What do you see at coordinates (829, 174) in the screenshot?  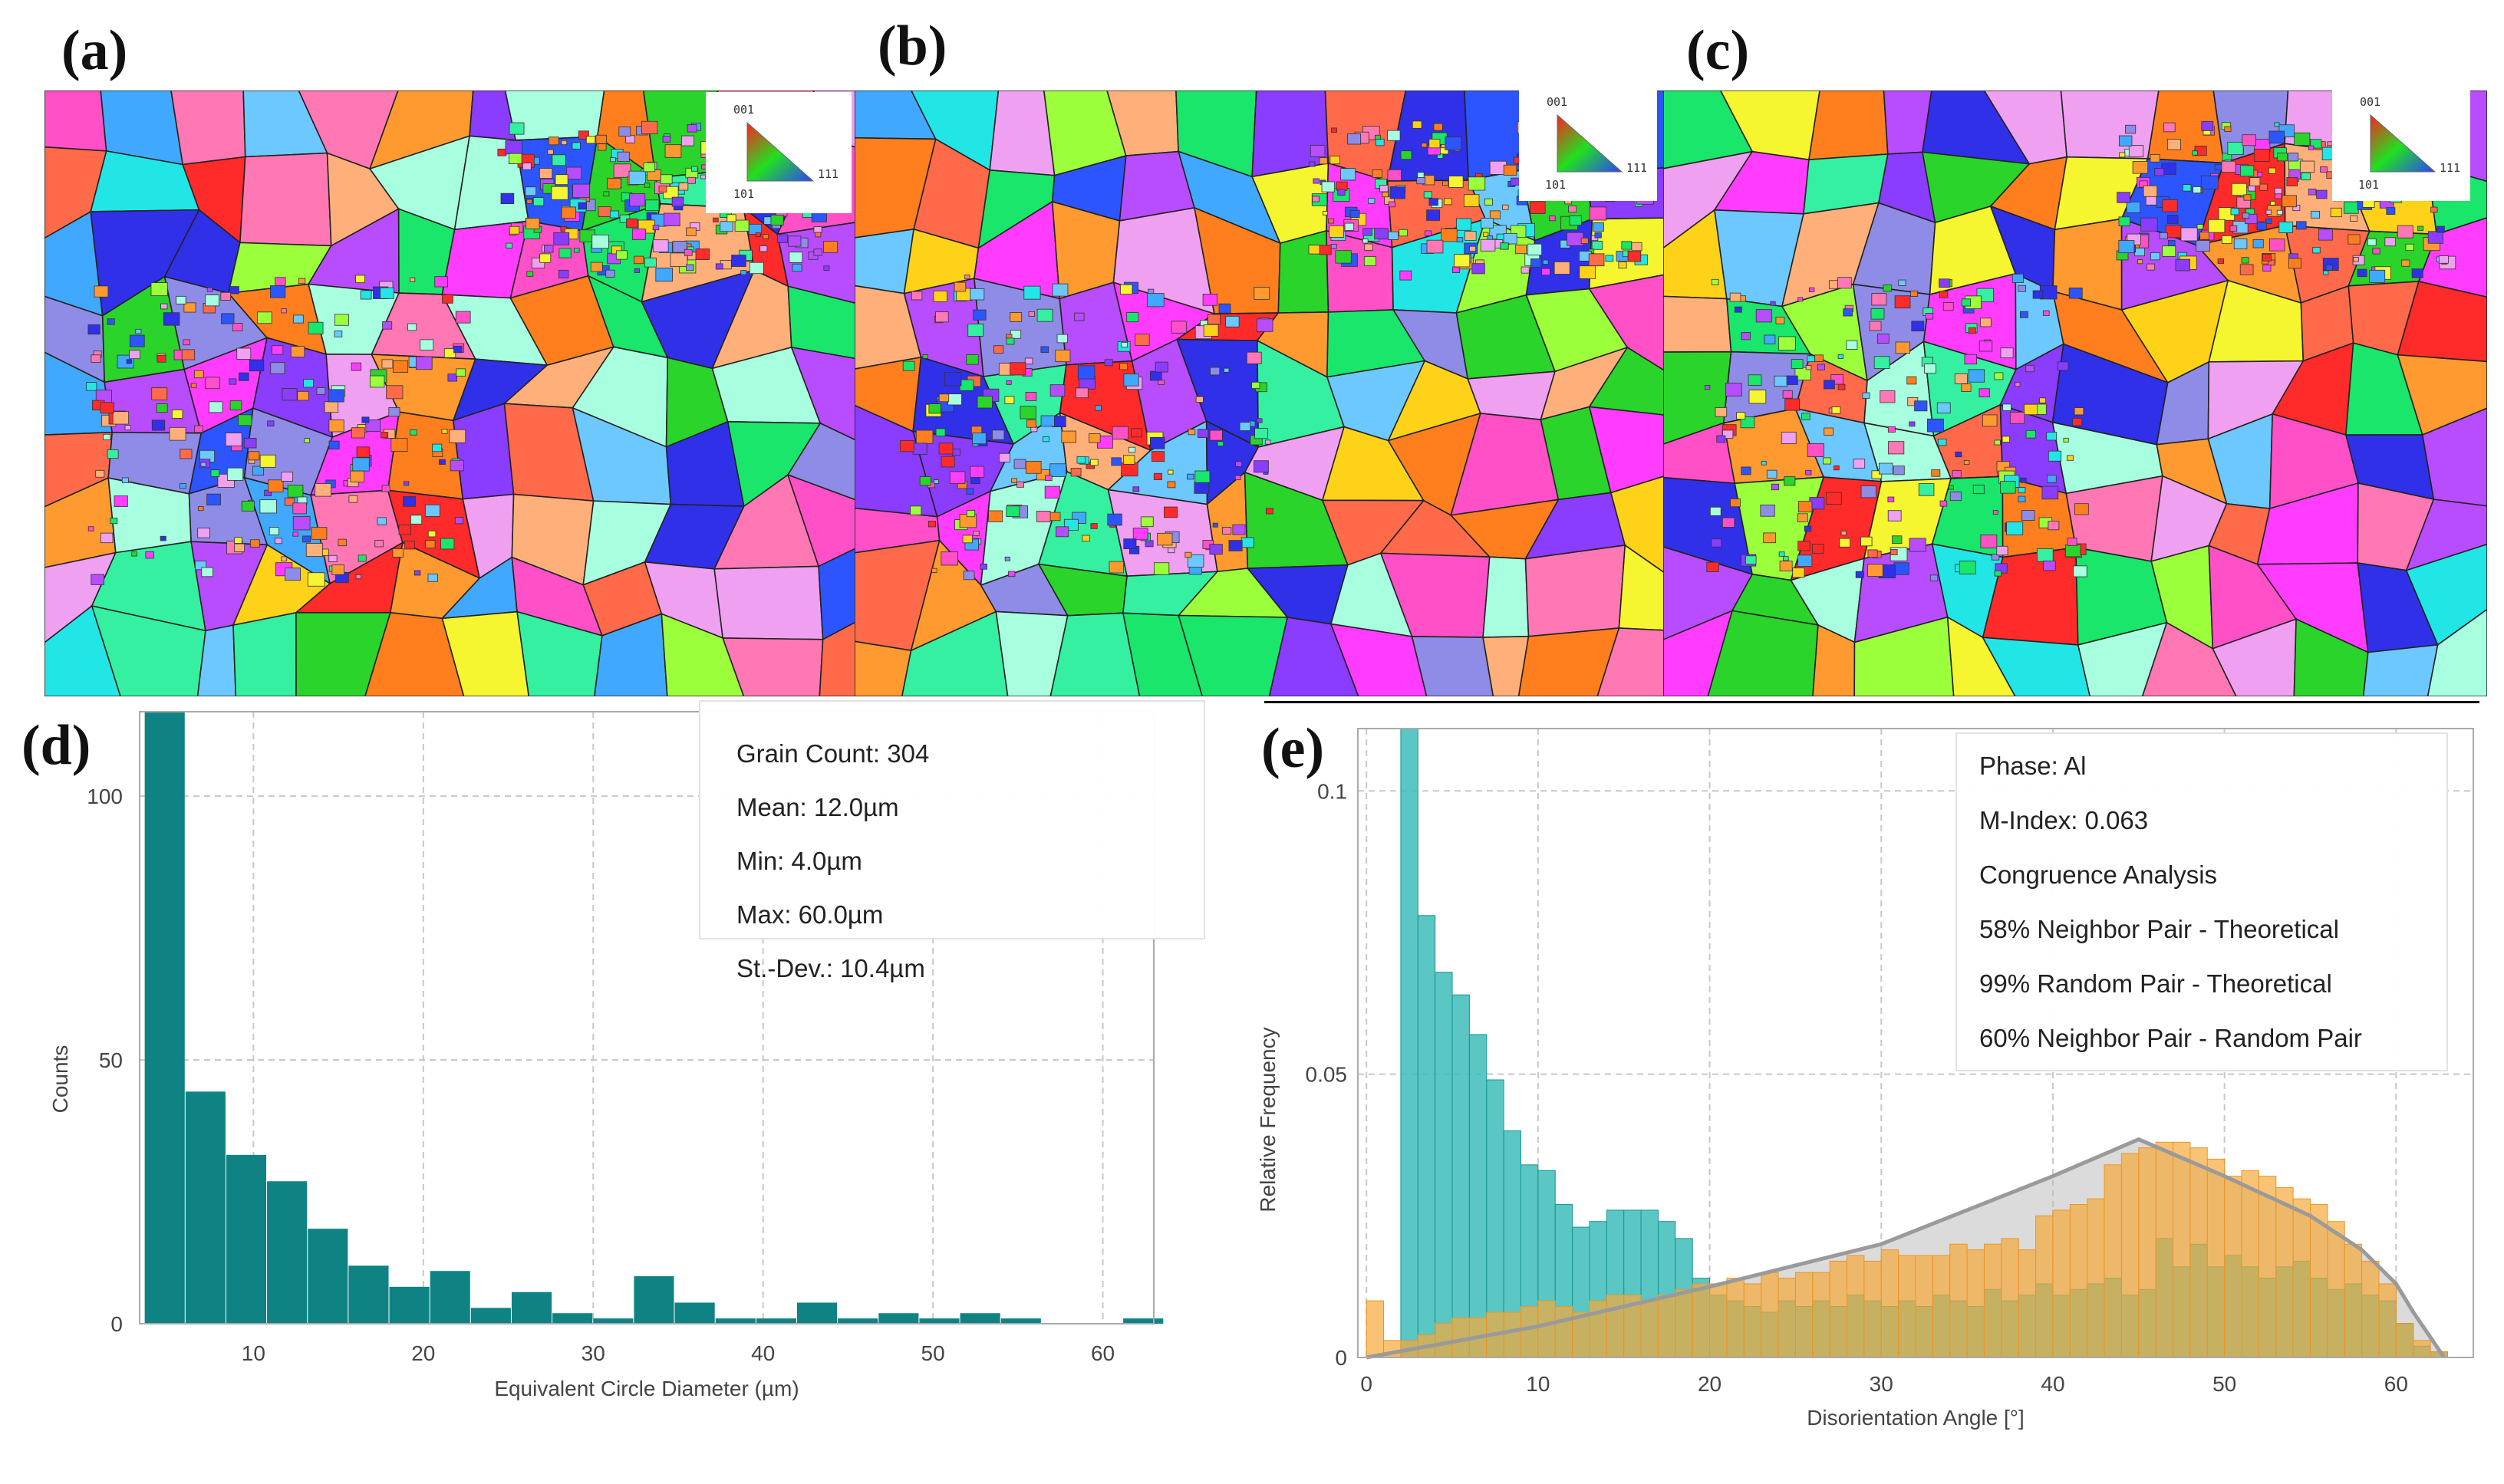 I see `ipf-key-111: 111` at bounding box center [829, 174].